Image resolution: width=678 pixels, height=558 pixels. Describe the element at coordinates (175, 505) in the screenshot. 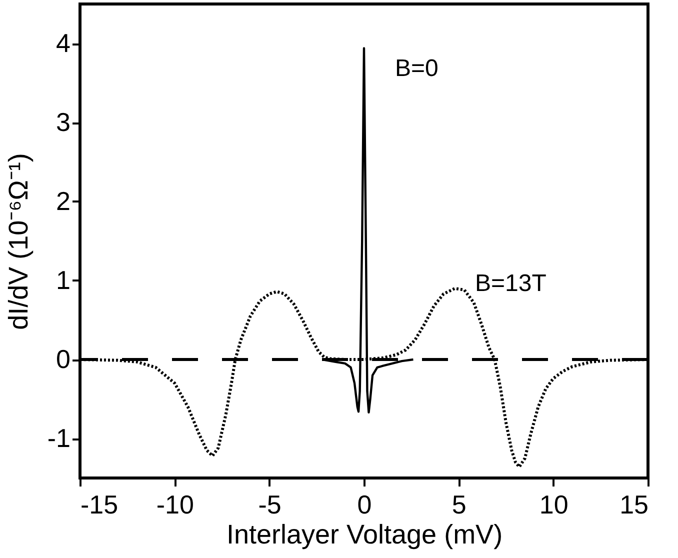

I see `x-tick-label: -10` at that location.